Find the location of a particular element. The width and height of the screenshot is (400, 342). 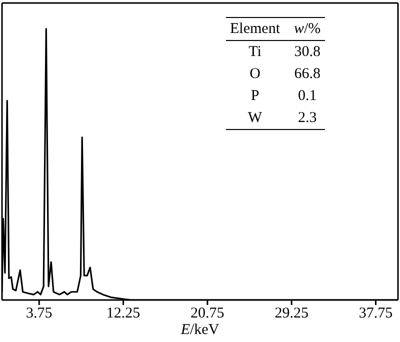

annotation: Ti is located at coordinates (255, 52).